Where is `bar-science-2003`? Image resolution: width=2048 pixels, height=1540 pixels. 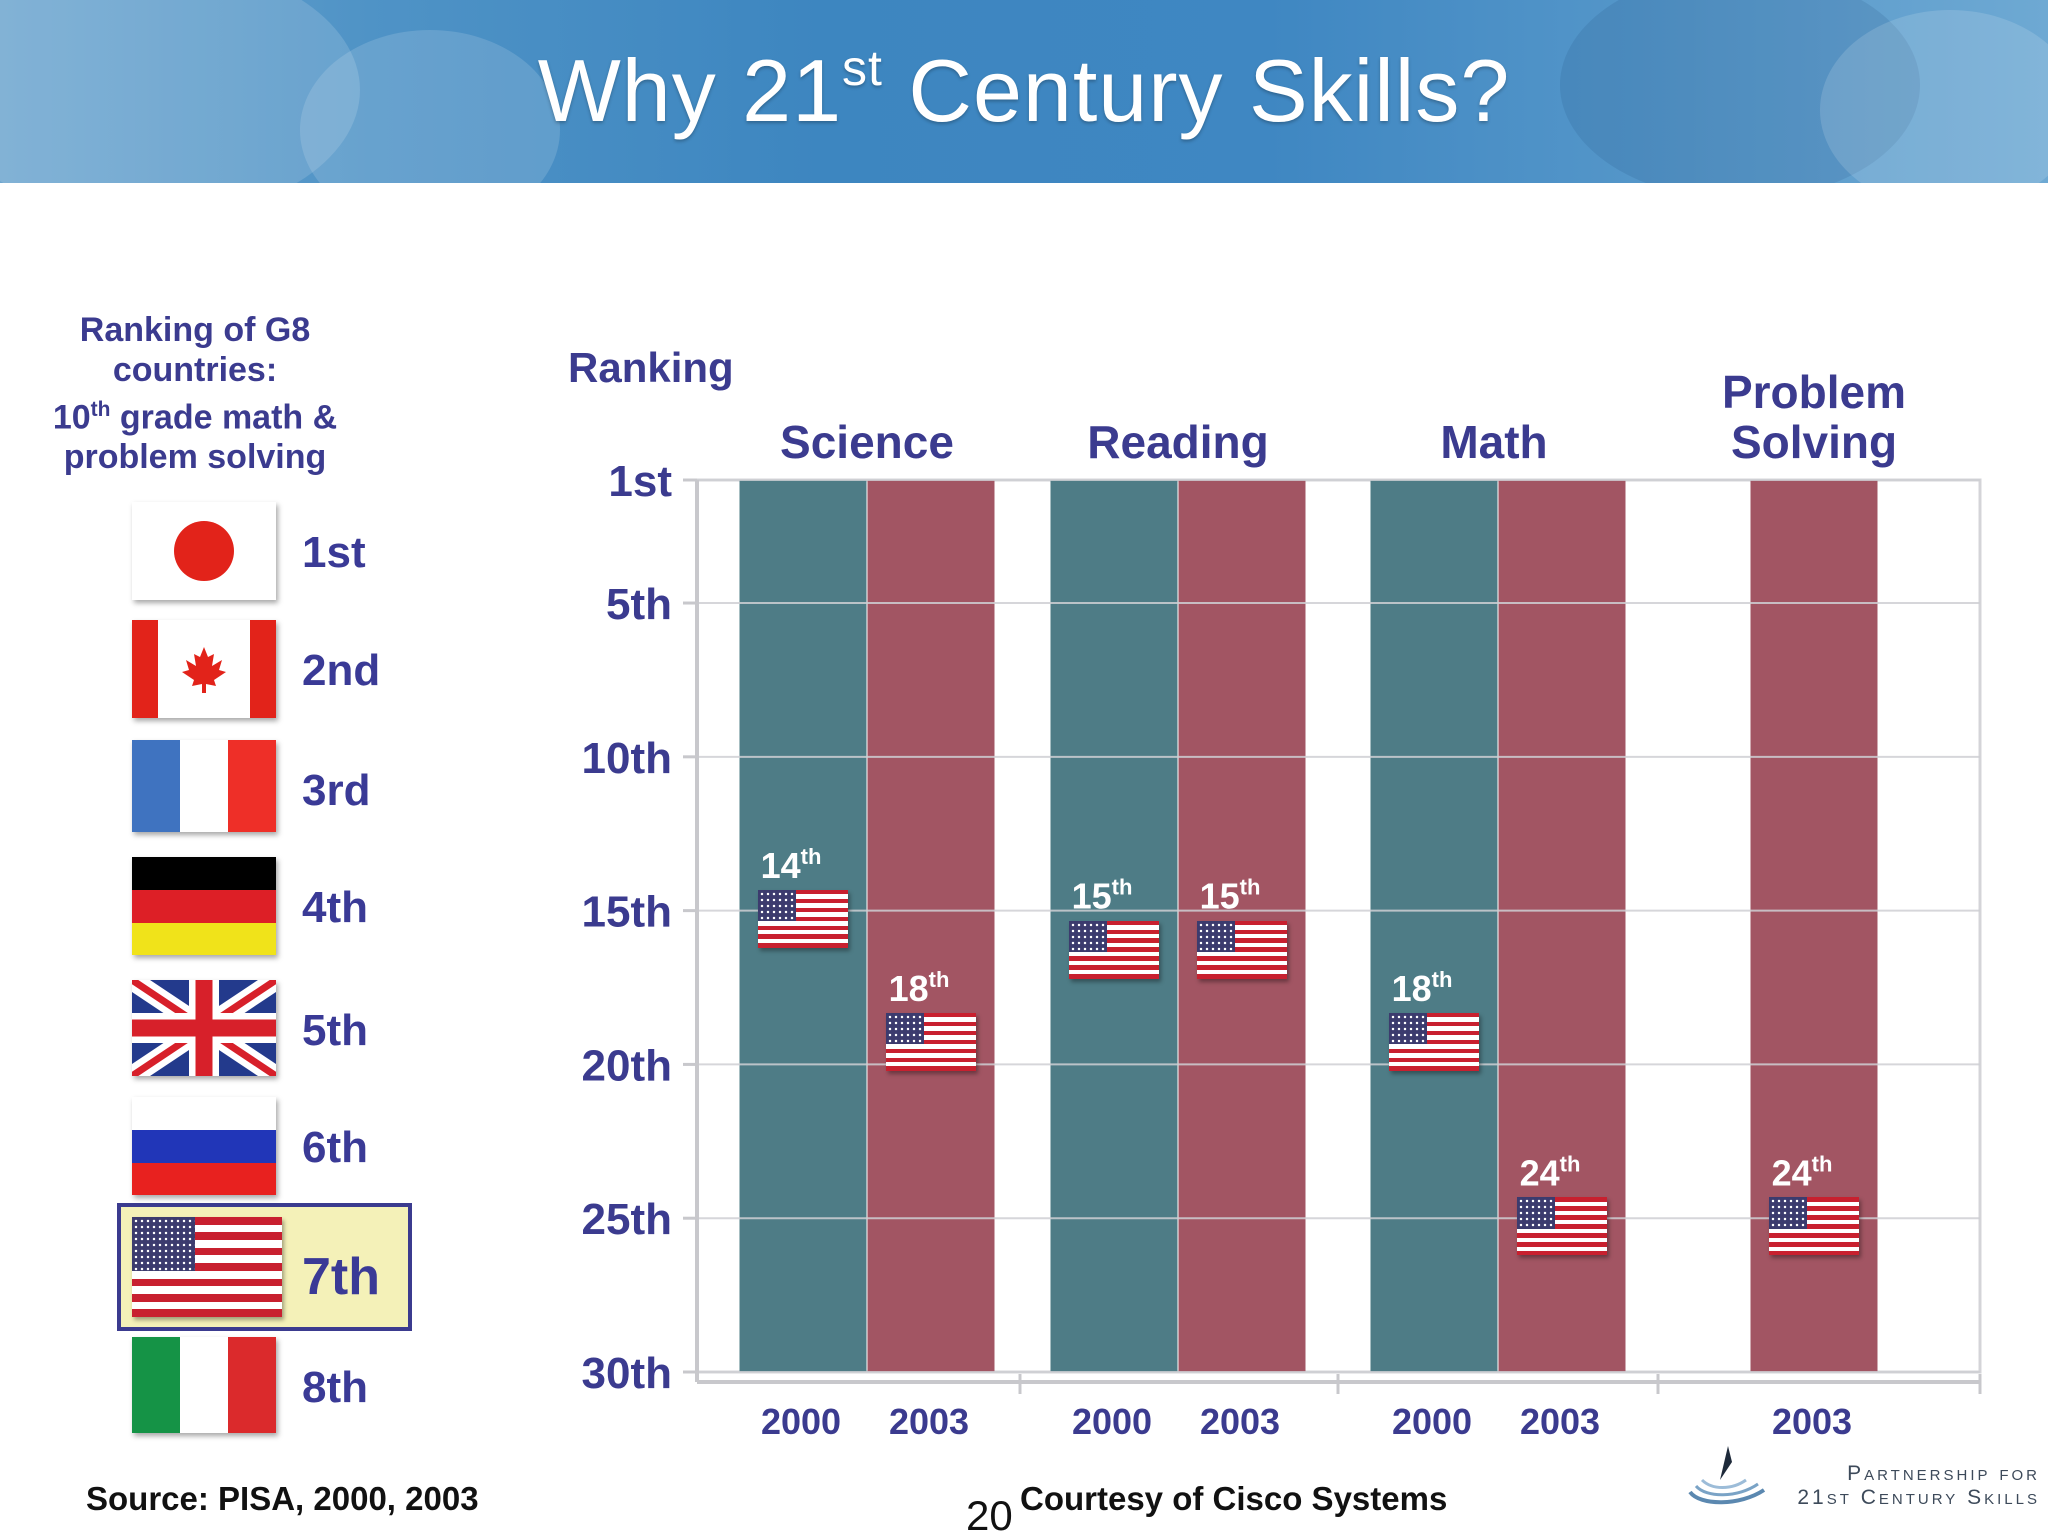 bar-science-2003 is located at coordinates (931, 926).